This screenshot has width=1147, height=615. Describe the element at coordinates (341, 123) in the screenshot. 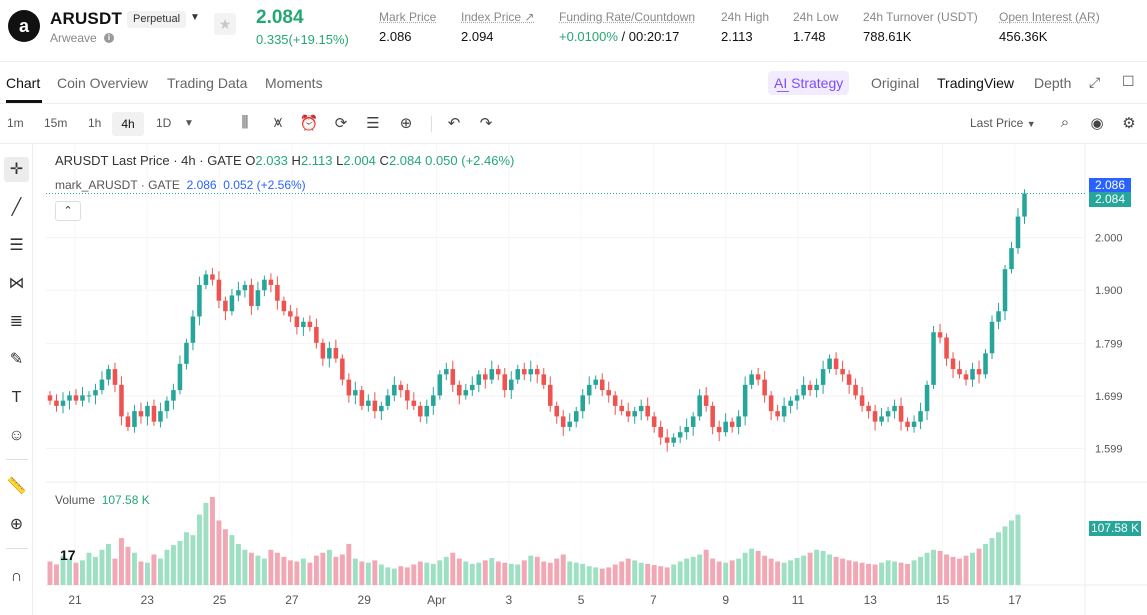

I see `replay-icon: ⟳` at that location.